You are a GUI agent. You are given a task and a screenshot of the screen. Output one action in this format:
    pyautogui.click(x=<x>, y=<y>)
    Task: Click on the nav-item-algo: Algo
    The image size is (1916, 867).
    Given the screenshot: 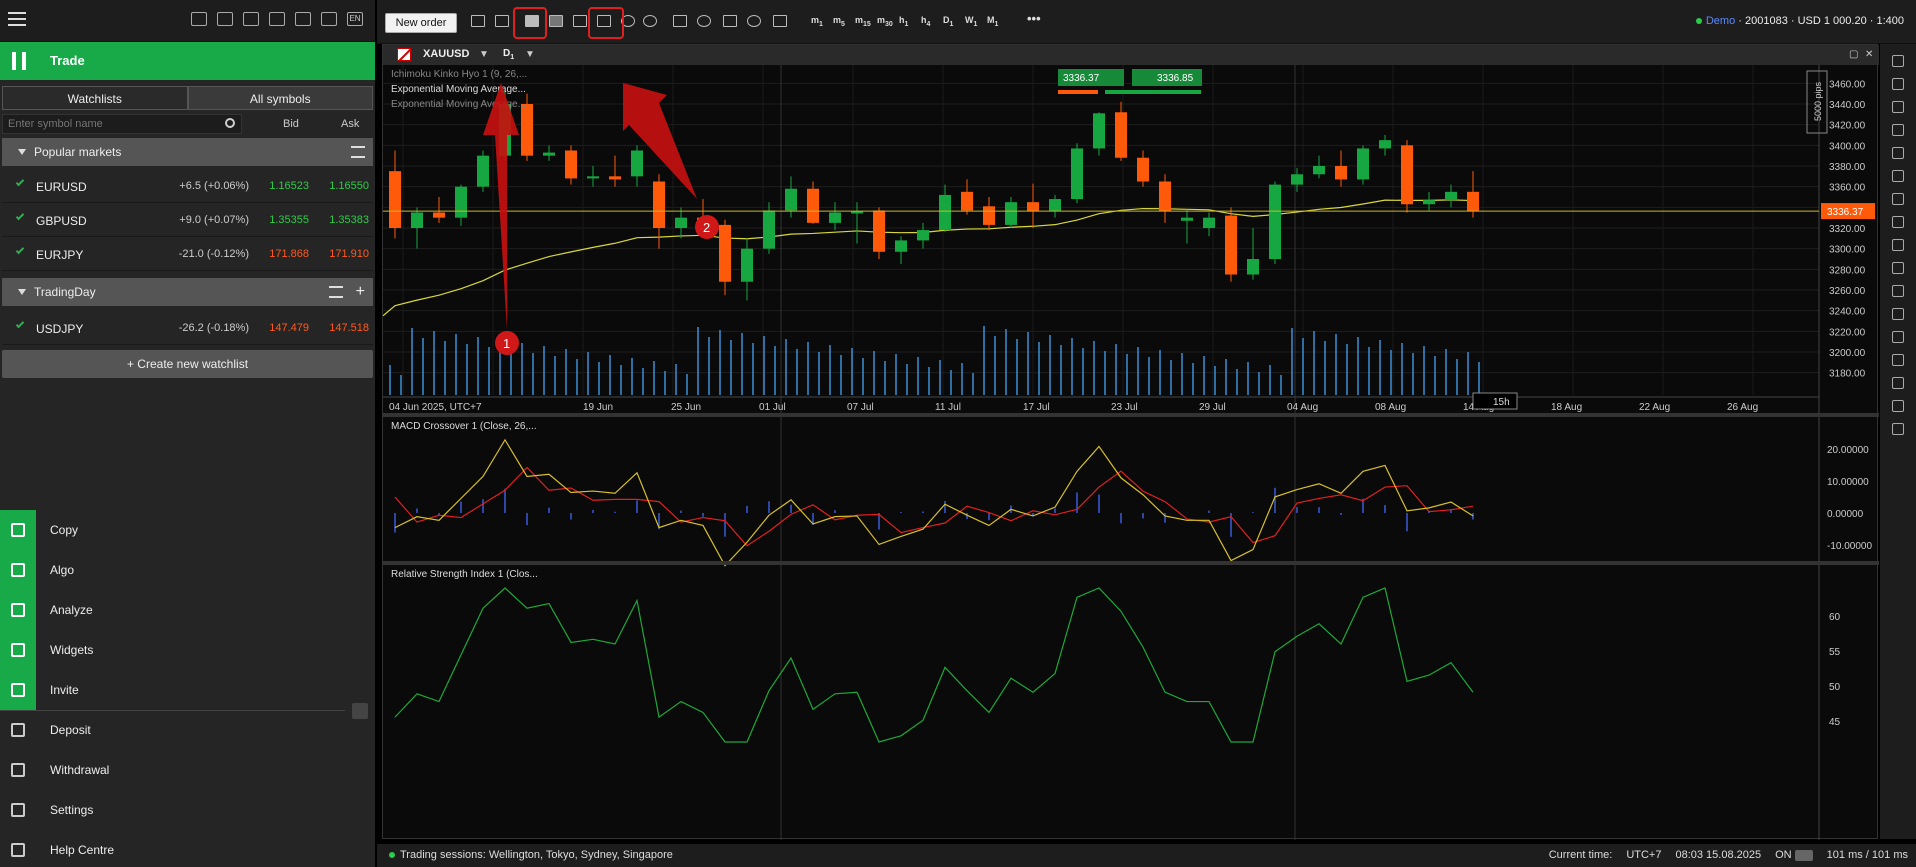 What is the action you would take?
    pyautogui.click(x=187, y=570)
    